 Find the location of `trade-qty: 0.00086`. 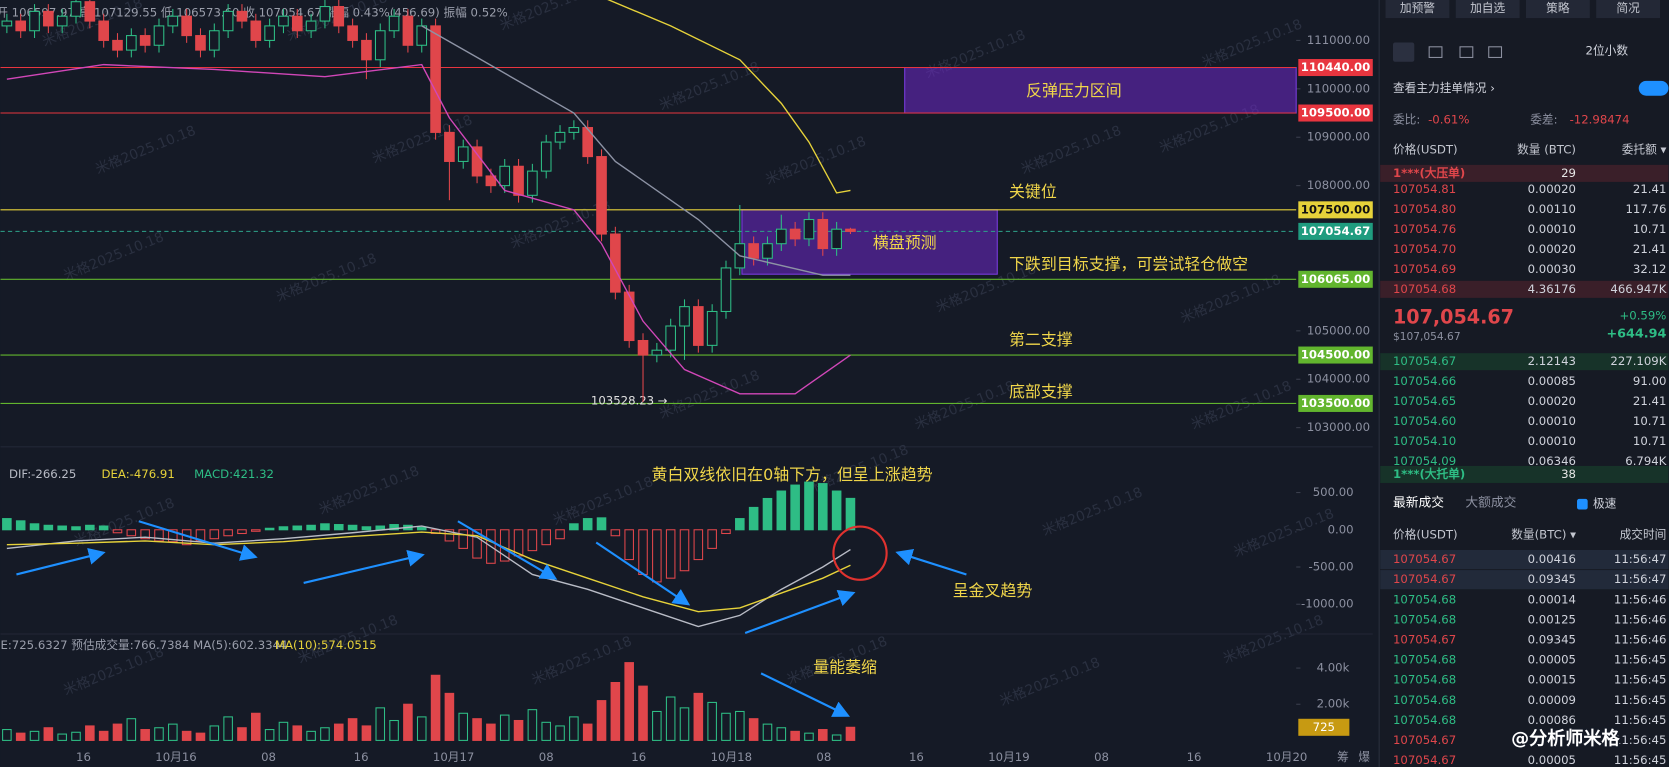

trade-qty: 0.00086 is located at coordinates (1552, 720).